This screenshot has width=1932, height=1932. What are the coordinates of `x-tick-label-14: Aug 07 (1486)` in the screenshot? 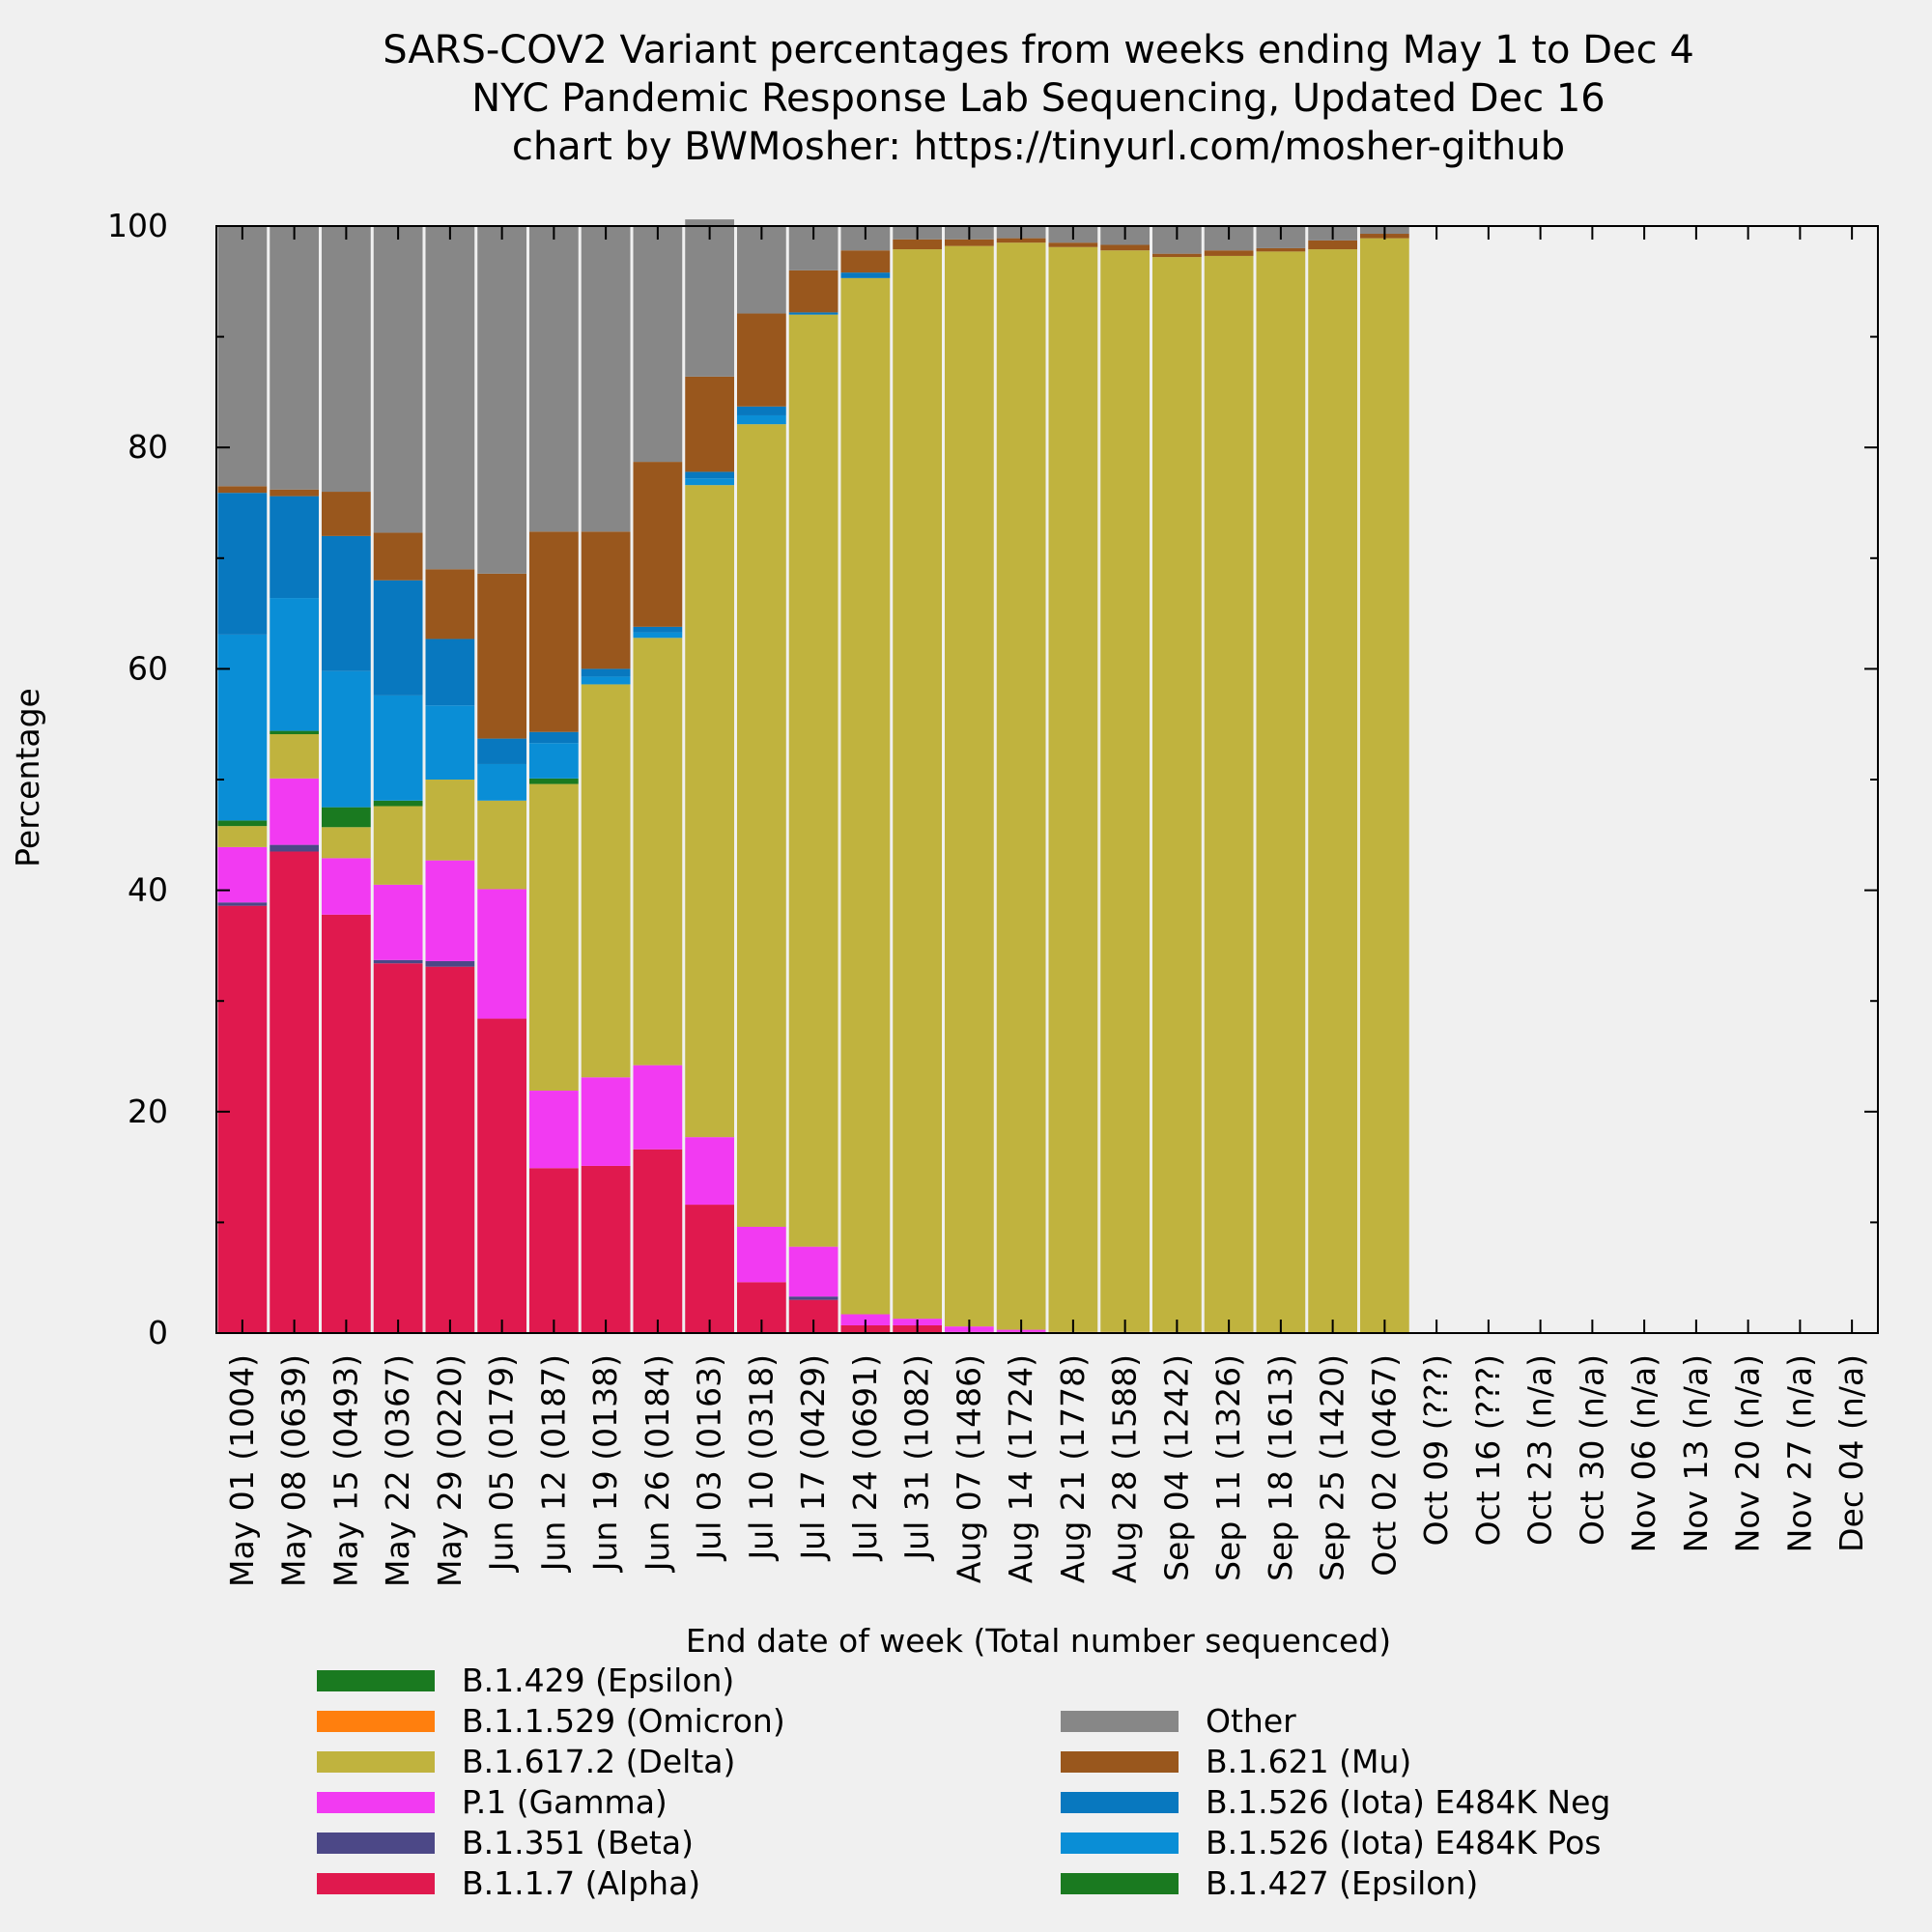 It's located at (968, 1468).